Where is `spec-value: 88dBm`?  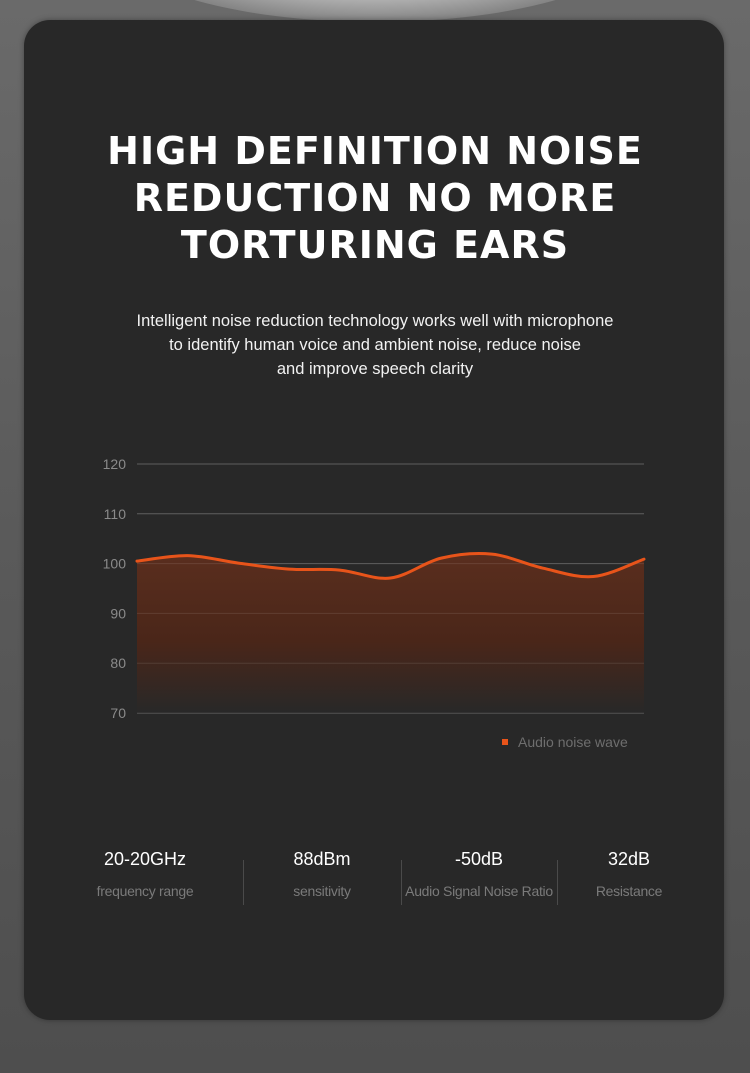 spec-value: 88dBm is located at coordinates (322, 859).